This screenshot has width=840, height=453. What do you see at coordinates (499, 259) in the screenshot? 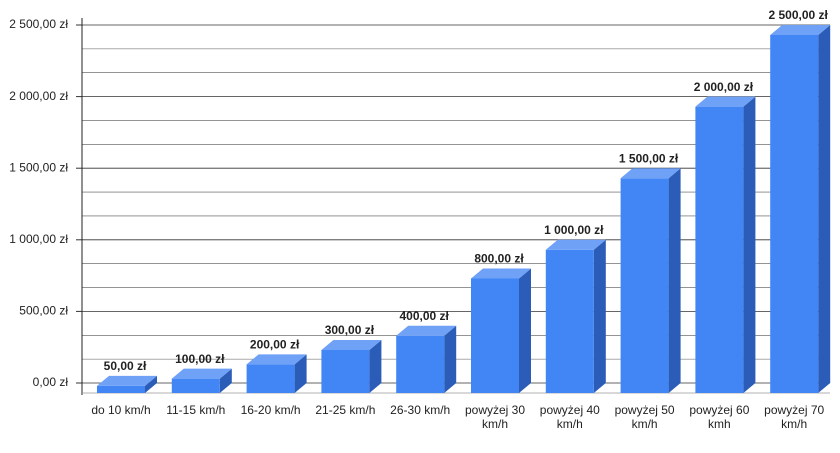
I see `value-label: 800,00 zł` at bounding box center [499, 259].